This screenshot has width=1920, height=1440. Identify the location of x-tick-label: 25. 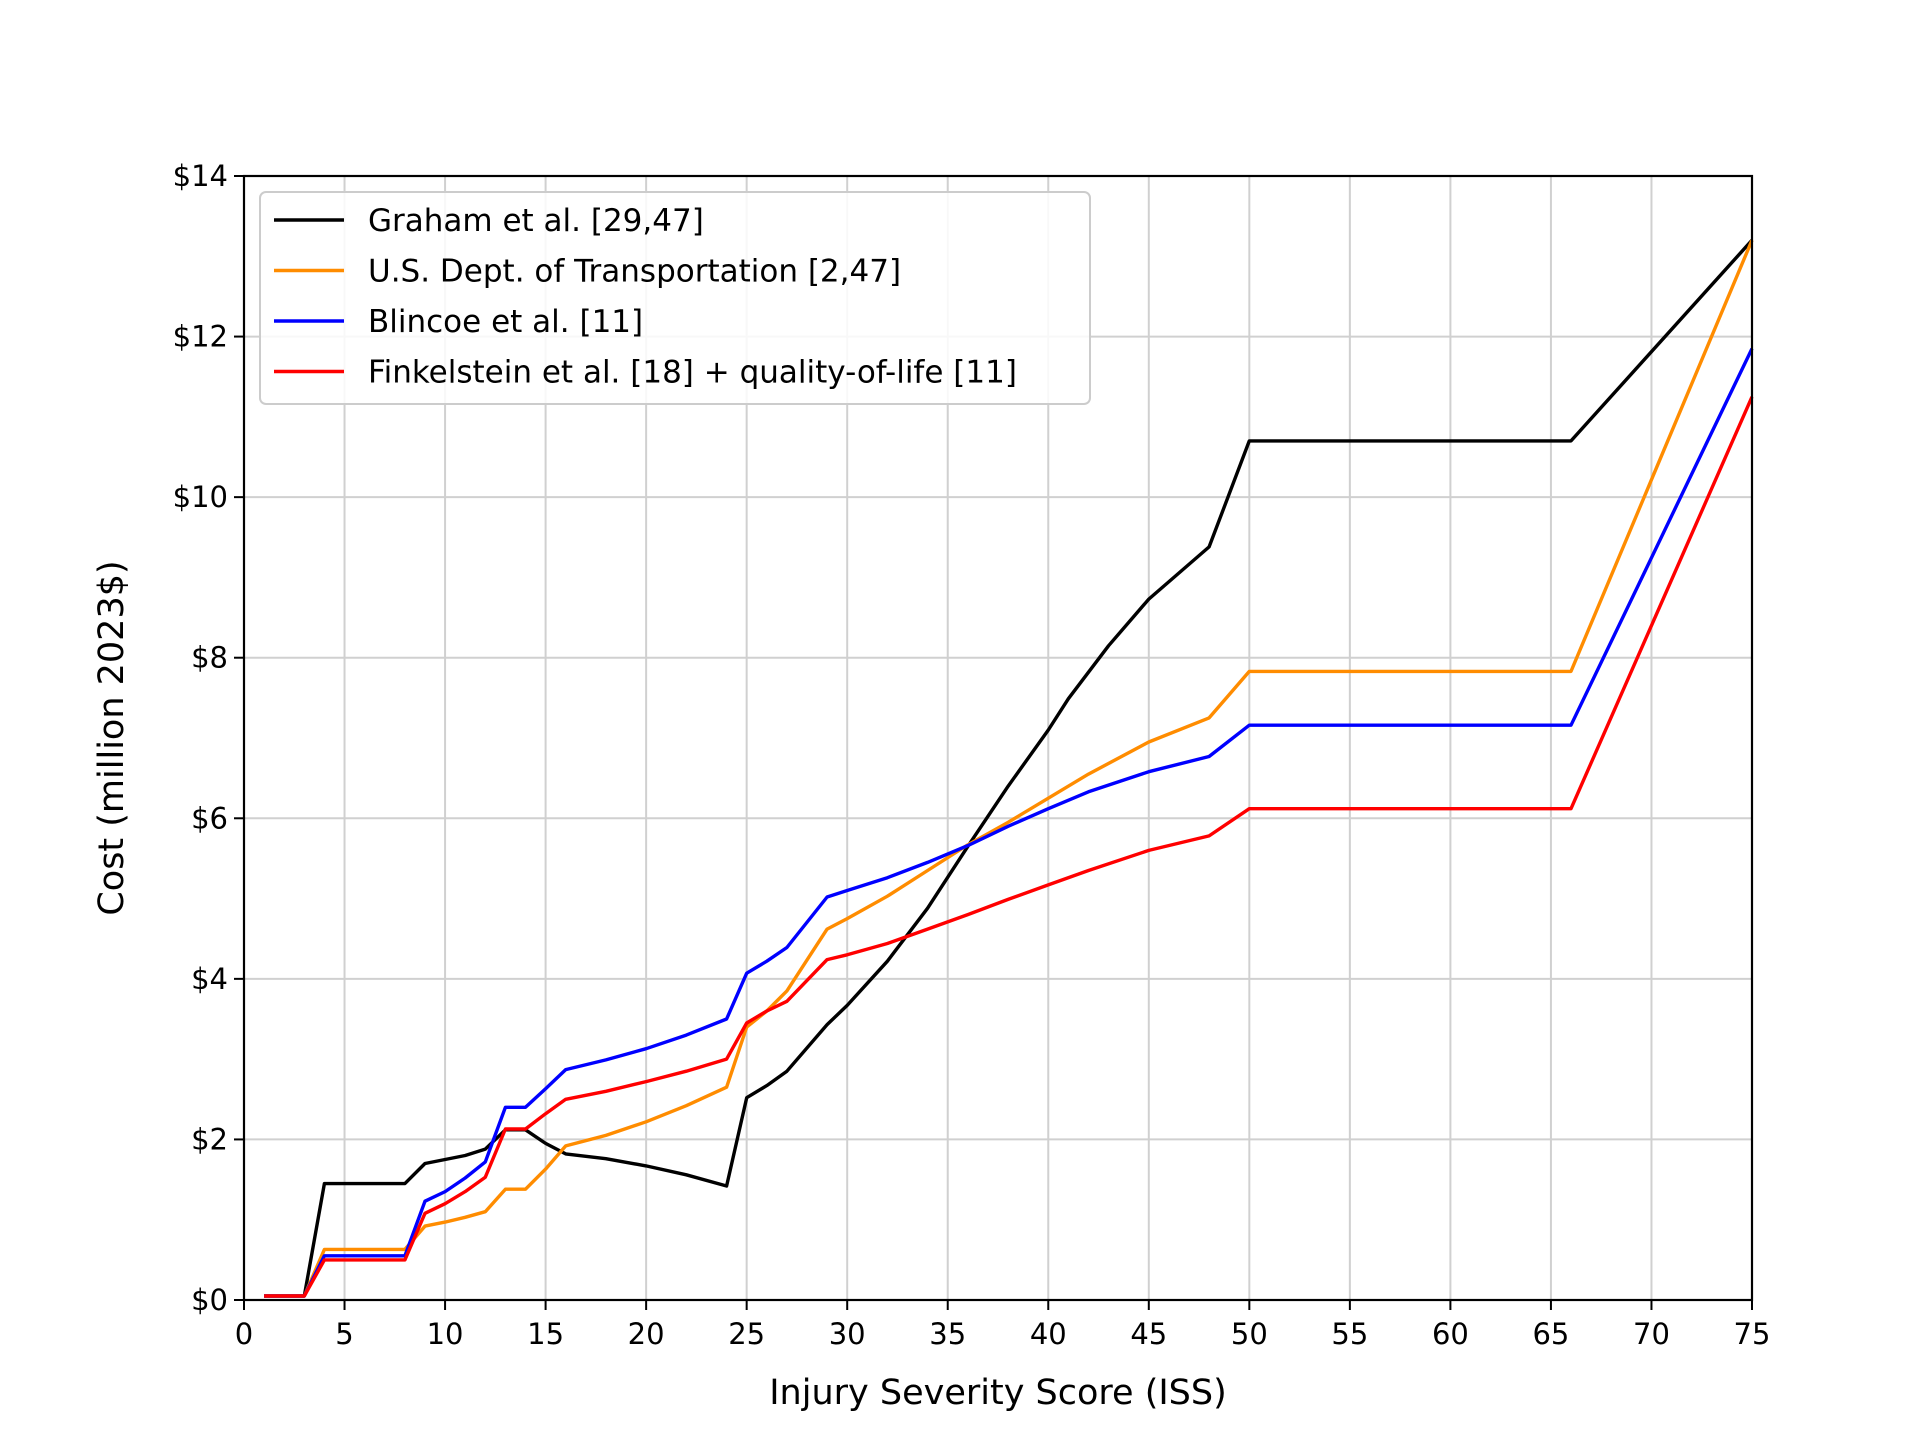
(746, 1334).